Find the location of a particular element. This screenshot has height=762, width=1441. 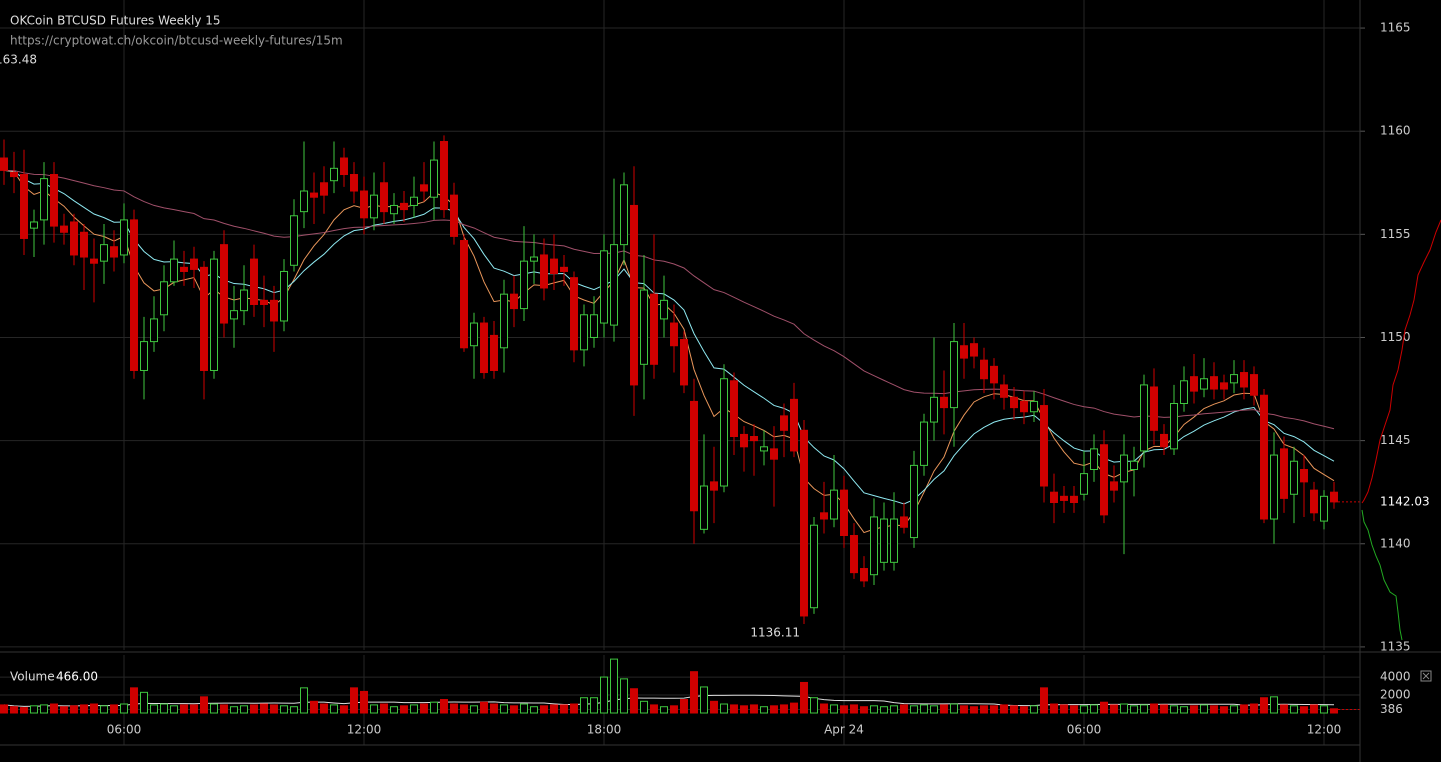

last-price-label: 1142.03 is located at coordinates (1405, 501).